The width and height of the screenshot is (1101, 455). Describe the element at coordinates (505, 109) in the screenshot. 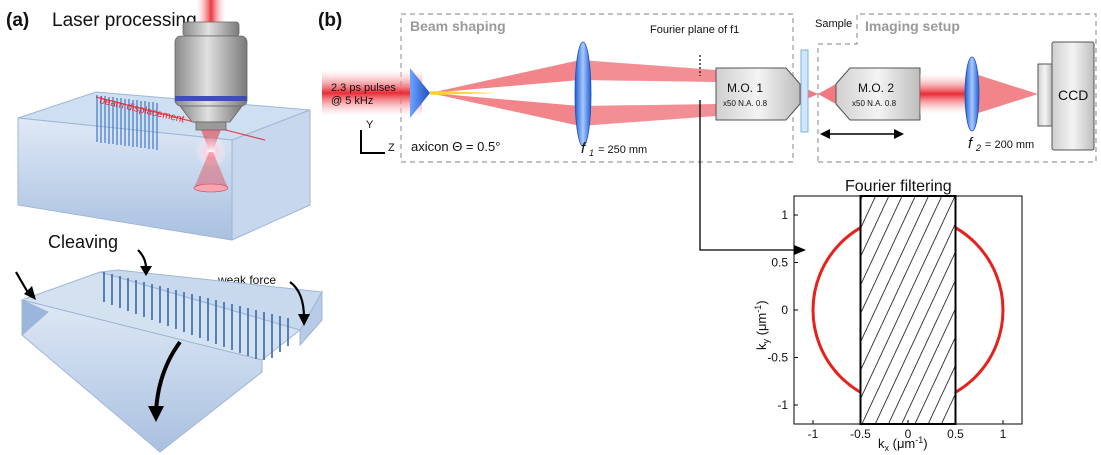

I see `beam-lower-diverge` at that location.